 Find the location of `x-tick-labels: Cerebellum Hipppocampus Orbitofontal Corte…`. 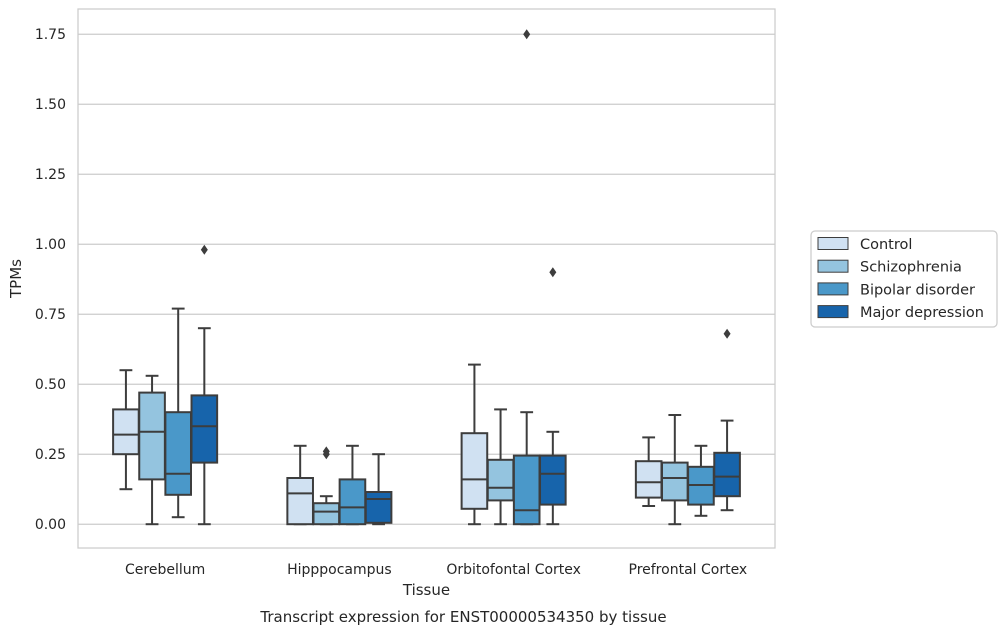

x-tick-labels: Cerebellum Hipppocampus Orbitofontal Corte… is located at coordinates (436, 570).